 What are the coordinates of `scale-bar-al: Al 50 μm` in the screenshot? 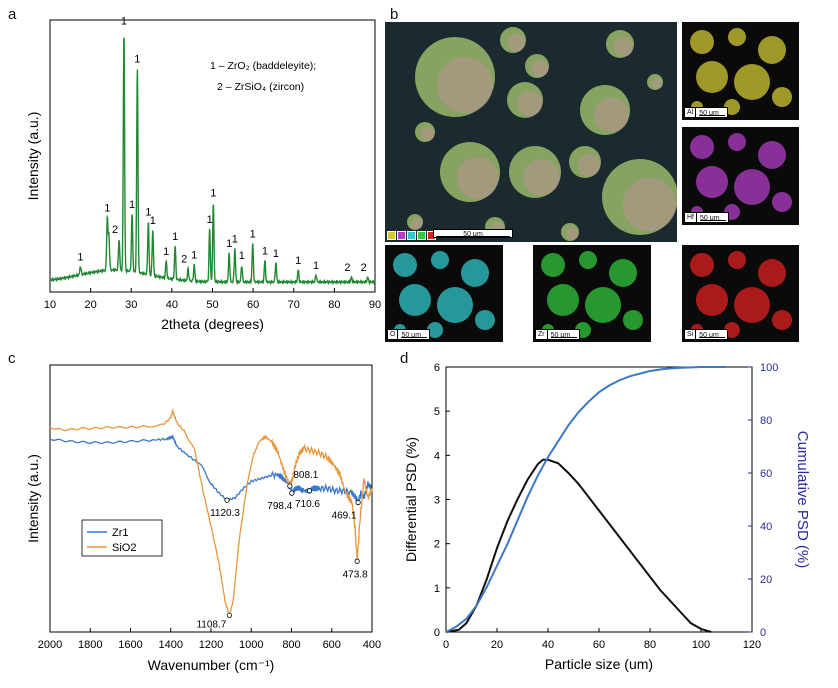 It's located at (706, 112).